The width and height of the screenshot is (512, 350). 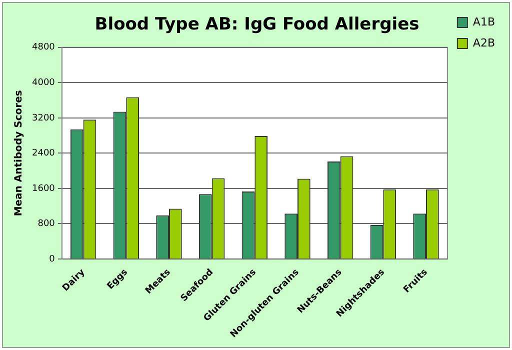 What do you see at coordinates (44, 153) in the screenshot?
I see `y-tick-label: 2400` at bounding box center [44, 153].